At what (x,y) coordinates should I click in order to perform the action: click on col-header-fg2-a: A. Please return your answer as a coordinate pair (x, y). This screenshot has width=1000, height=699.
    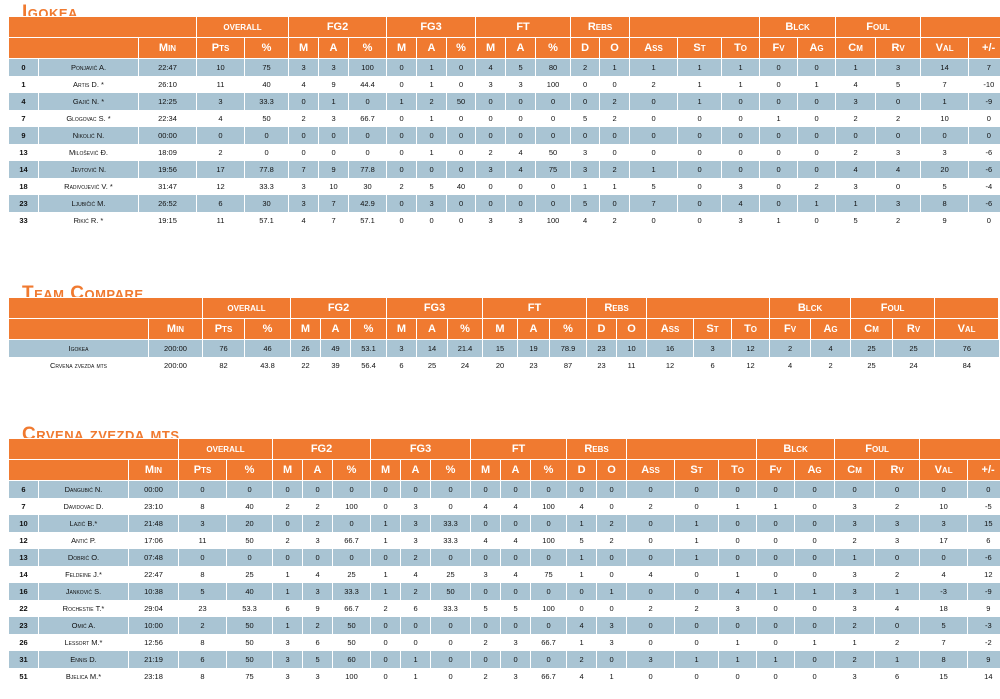
    Looking at the image, I should click on (336, 329).